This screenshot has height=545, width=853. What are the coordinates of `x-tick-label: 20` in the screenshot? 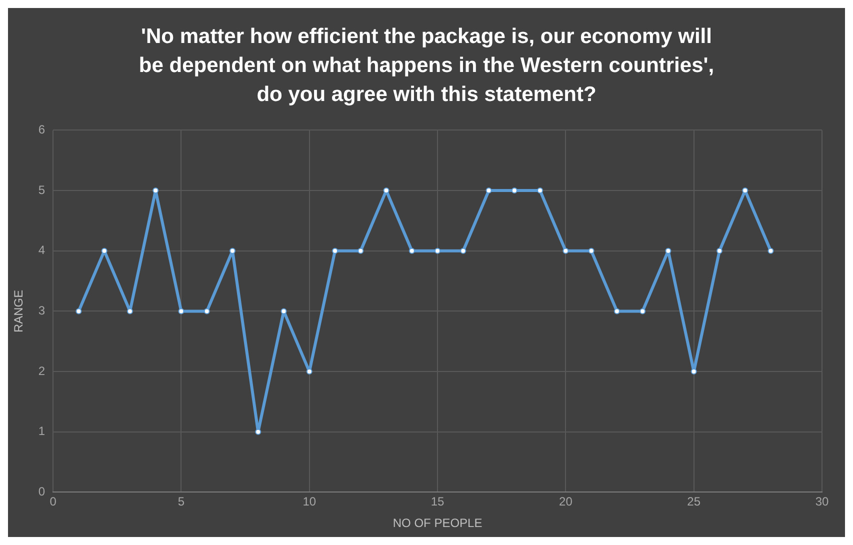 It's located at (566, 501).